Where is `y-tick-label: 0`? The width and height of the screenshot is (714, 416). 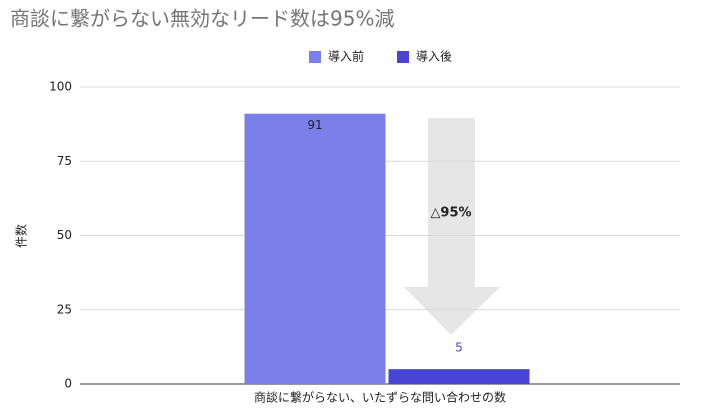 y-tick-label: 0 is located at coordinates (68, 384).